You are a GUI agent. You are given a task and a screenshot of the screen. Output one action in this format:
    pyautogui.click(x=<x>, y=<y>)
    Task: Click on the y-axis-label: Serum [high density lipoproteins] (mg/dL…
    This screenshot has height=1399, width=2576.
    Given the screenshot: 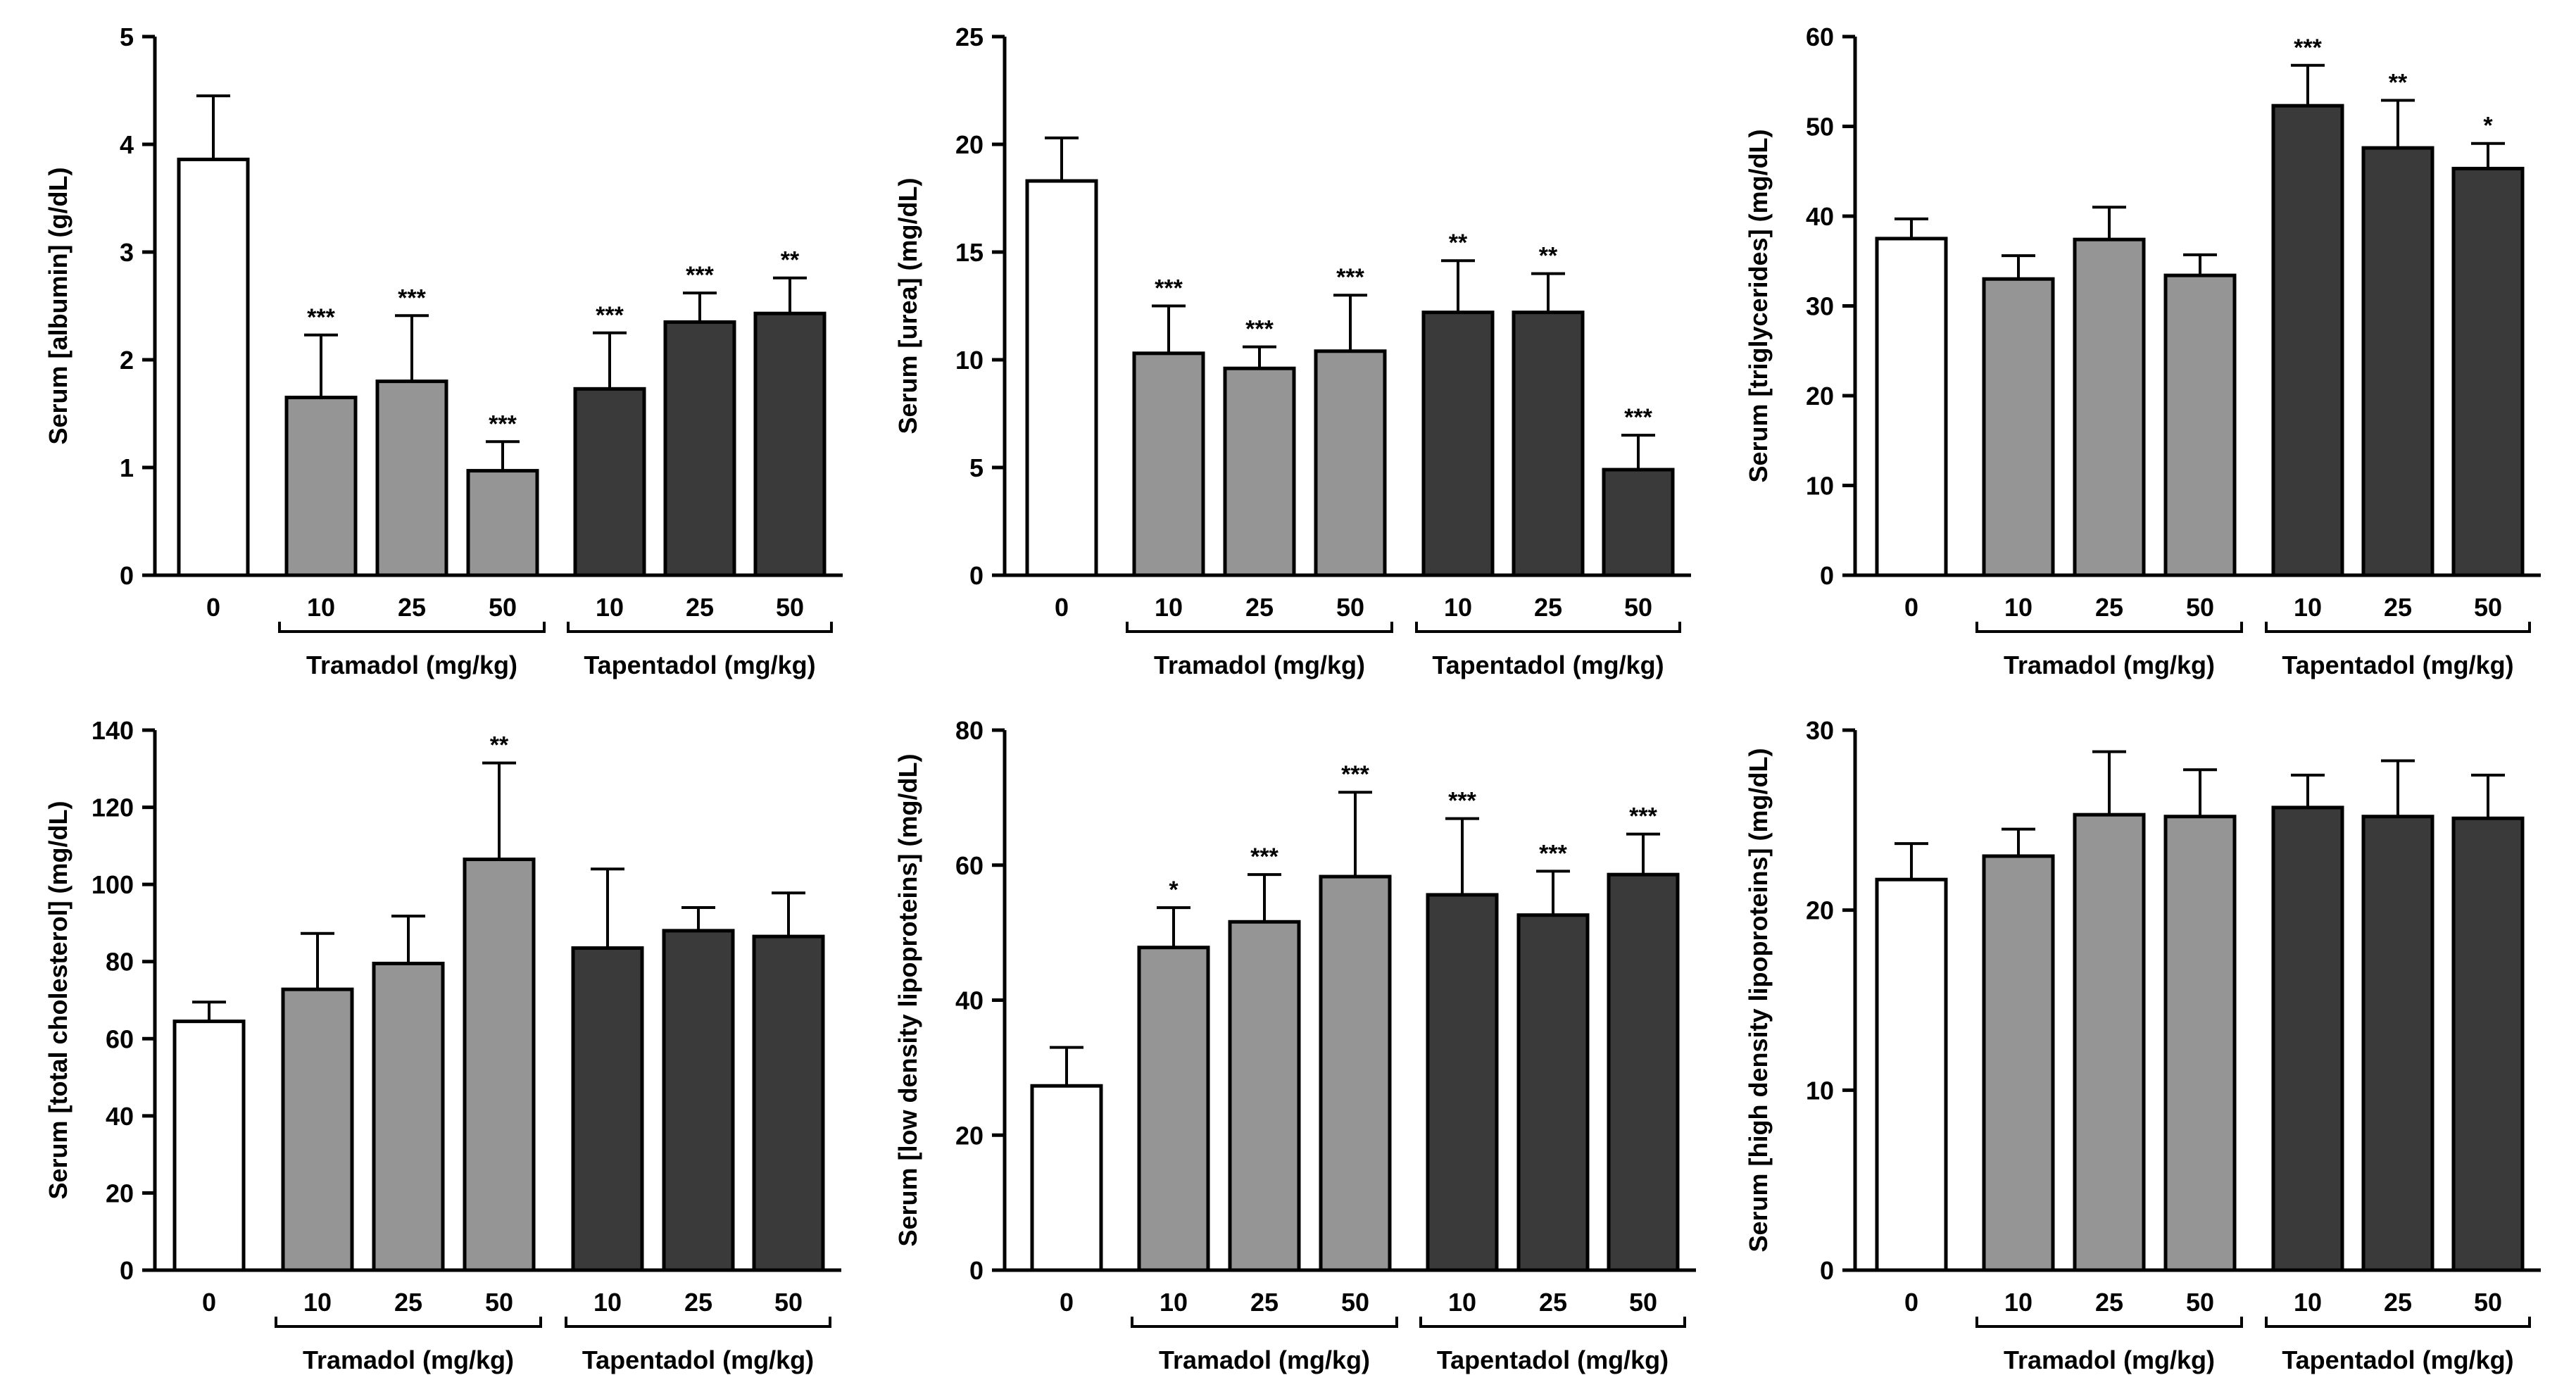 What is the action you would take?
    pyautogui.click(x=1759, y=1001)
    